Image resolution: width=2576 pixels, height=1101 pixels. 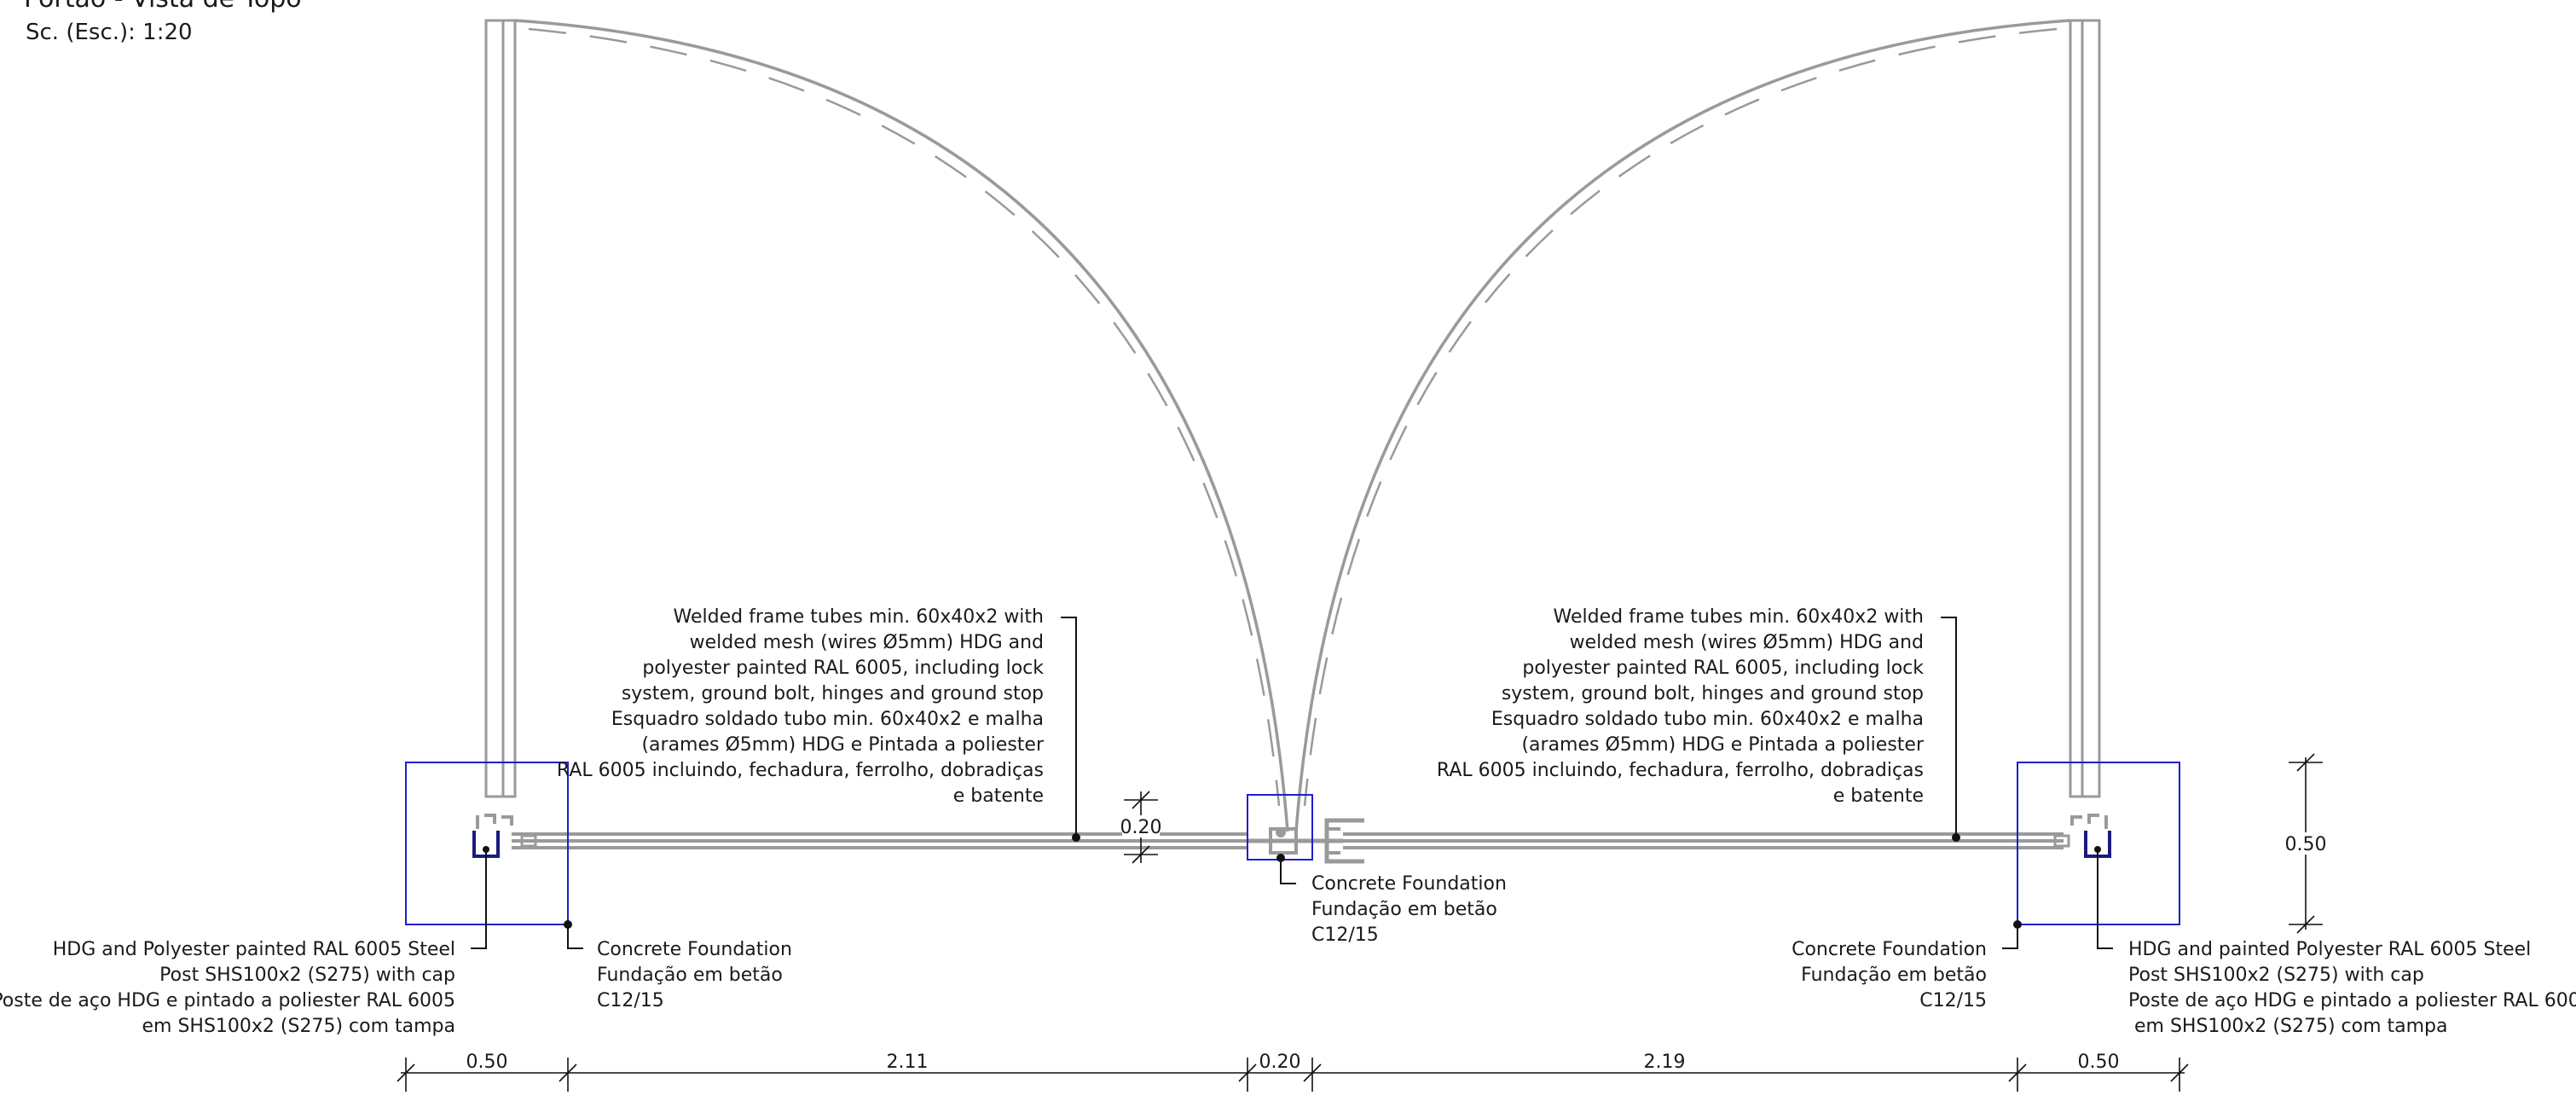 What do you see at coordinates (494, 822) in the screenshot?
I see `left-hinge` at bounding box center [494, 822].